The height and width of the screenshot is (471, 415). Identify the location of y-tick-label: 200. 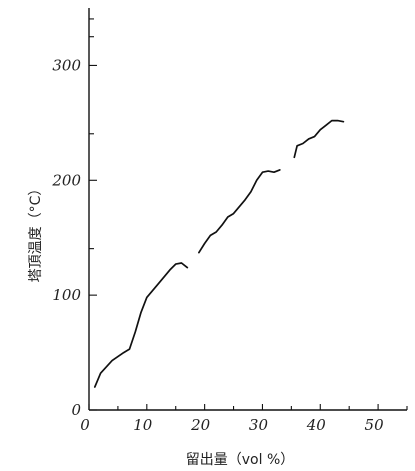
(66, 180).